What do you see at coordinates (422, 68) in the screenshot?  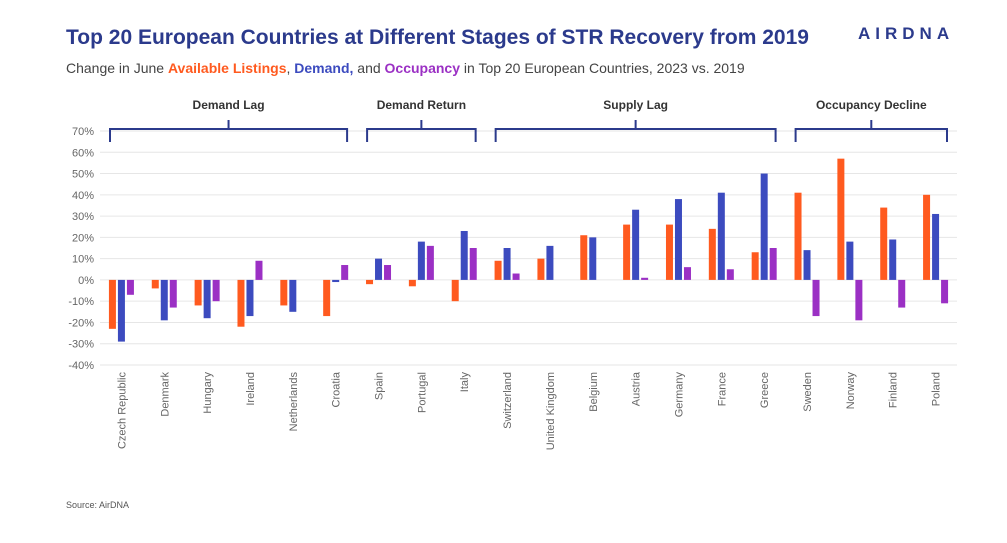 I see `subtitle-key-occupancy: Occupancy` at bounding box center [422, 68].